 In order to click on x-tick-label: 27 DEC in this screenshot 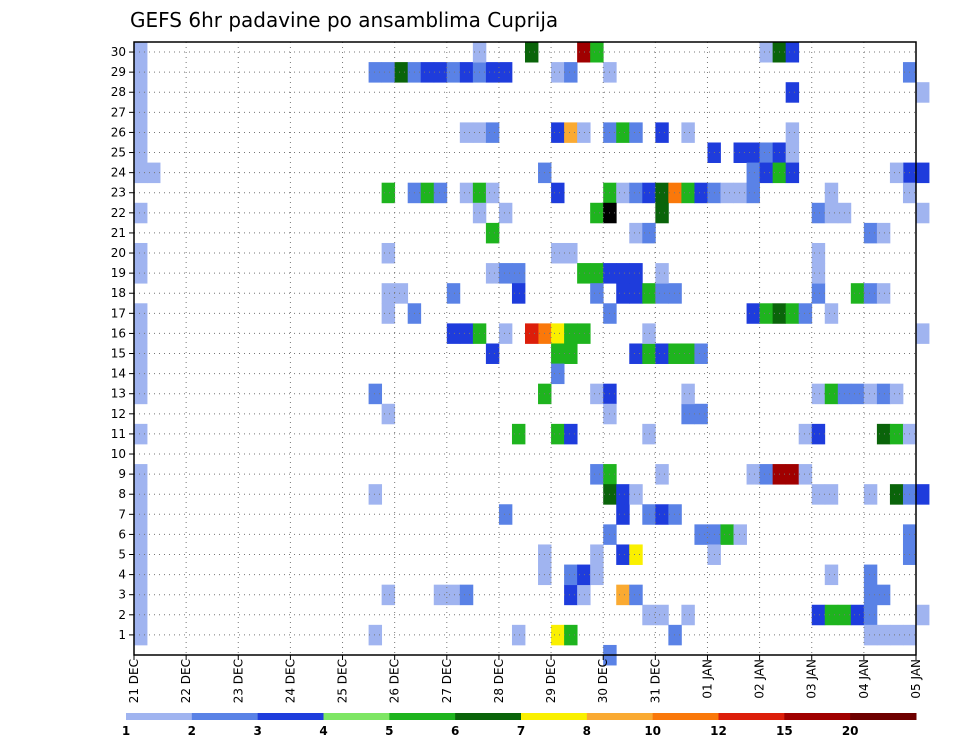, I will do `click(447, 681)`.